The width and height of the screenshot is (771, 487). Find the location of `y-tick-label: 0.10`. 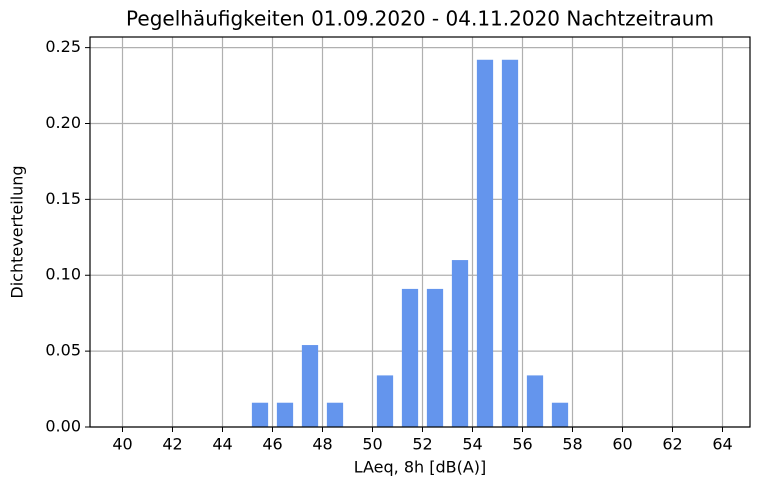

y-tick-label: 0.10 is located at coordinates (63, 274).